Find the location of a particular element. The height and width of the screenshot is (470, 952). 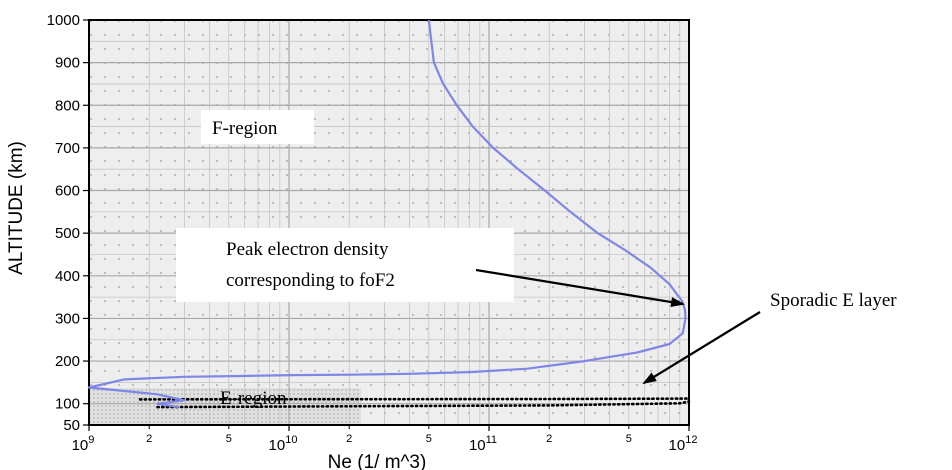

y-axis-ticks: 50 100 200 300 400 500 600 700 800 900 1000 is located at coordinates (68, 223).